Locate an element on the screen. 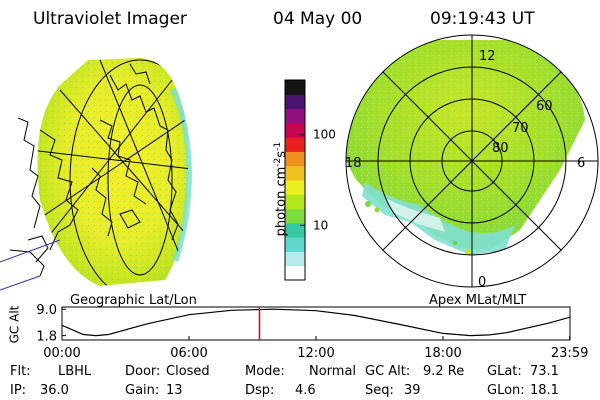 The width and height of the screenshot is (600, 400). footer-value: 18.1 is located at coordinates (544, 390).